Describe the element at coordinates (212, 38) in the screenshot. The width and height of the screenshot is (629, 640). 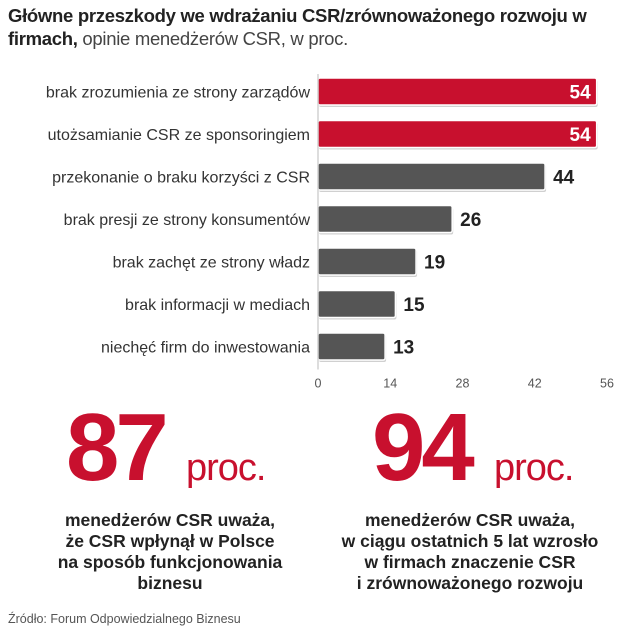
I see `title-light: opinie menedżerów CSR, w proc.` at that location.